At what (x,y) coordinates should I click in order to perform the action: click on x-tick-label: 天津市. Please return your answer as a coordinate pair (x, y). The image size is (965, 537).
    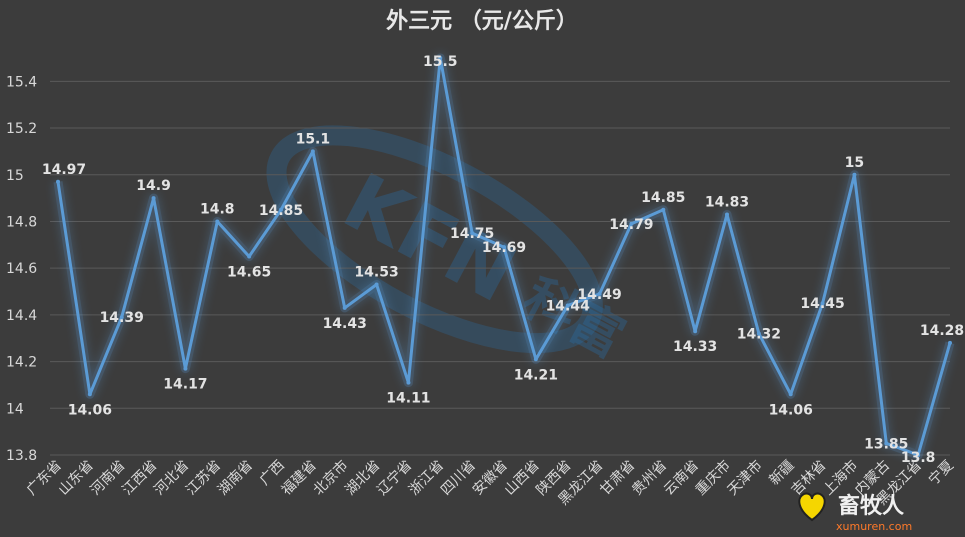
    Looking at the image, I should click on (745, 478).